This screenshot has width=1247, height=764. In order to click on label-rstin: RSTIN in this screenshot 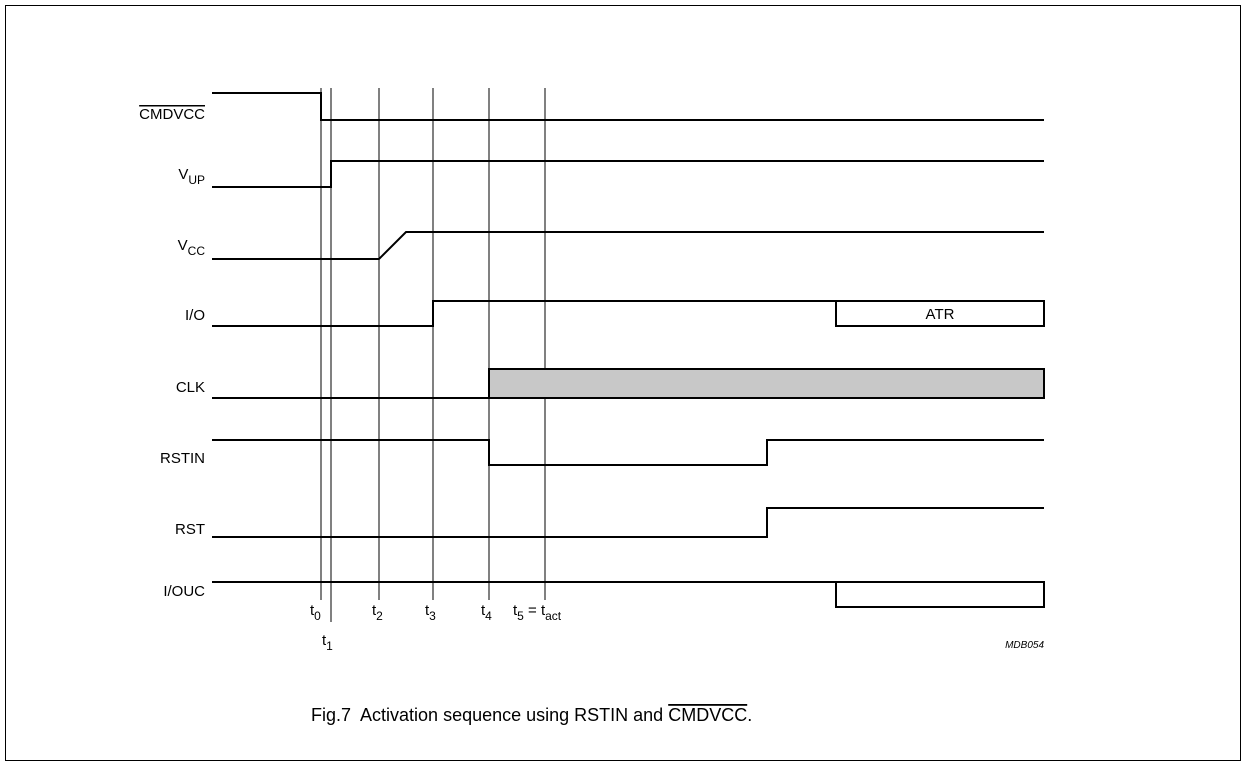, I will do `click(182, 458)`.